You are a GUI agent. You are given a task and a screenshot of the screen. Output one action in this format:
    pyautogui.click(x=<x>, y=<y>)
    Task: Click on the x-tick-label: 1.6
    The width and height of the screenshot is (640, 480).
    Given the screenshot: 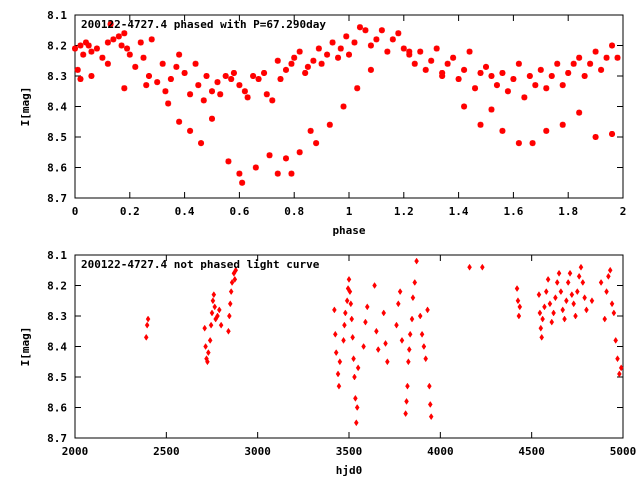 What is the action you would take?
    pyautogui.click(x=513, y=211)
    